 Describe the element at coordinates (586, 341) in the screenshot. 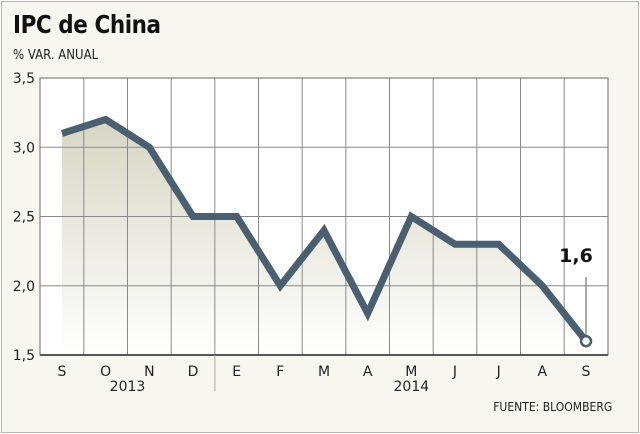

I see `last-data-point` at that location.